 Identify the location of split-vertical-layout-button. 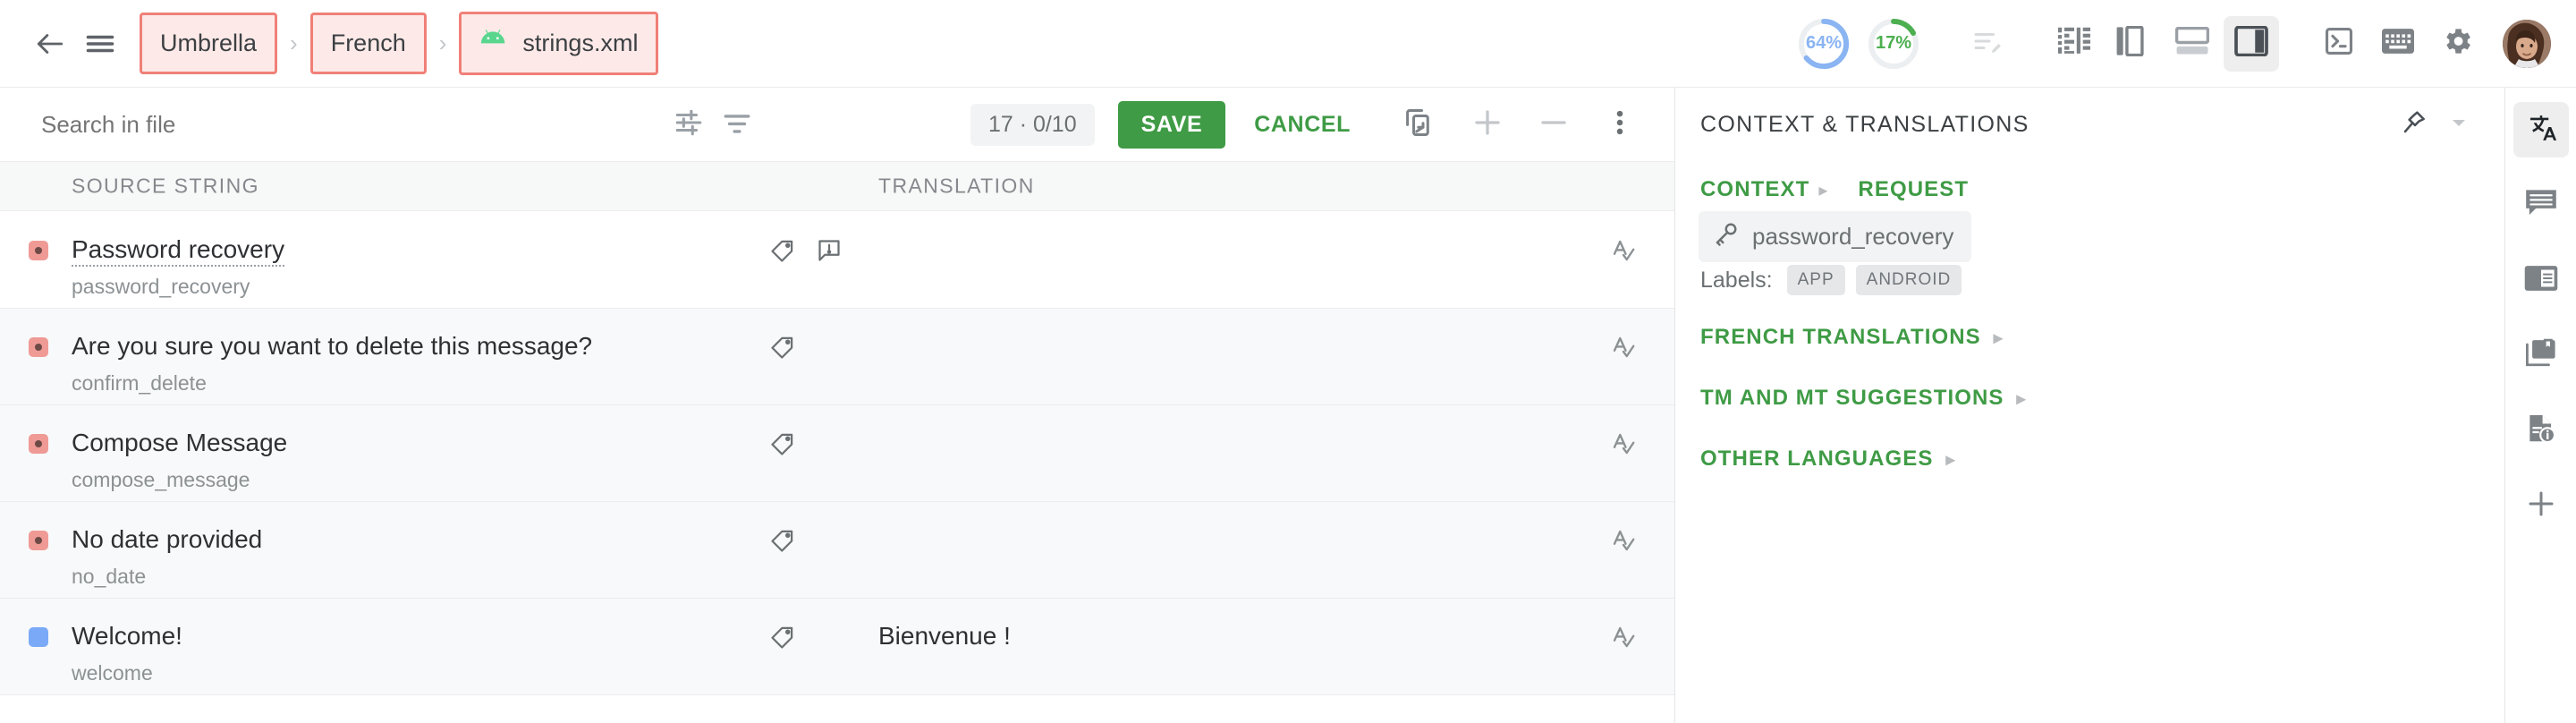
(2133, 44).